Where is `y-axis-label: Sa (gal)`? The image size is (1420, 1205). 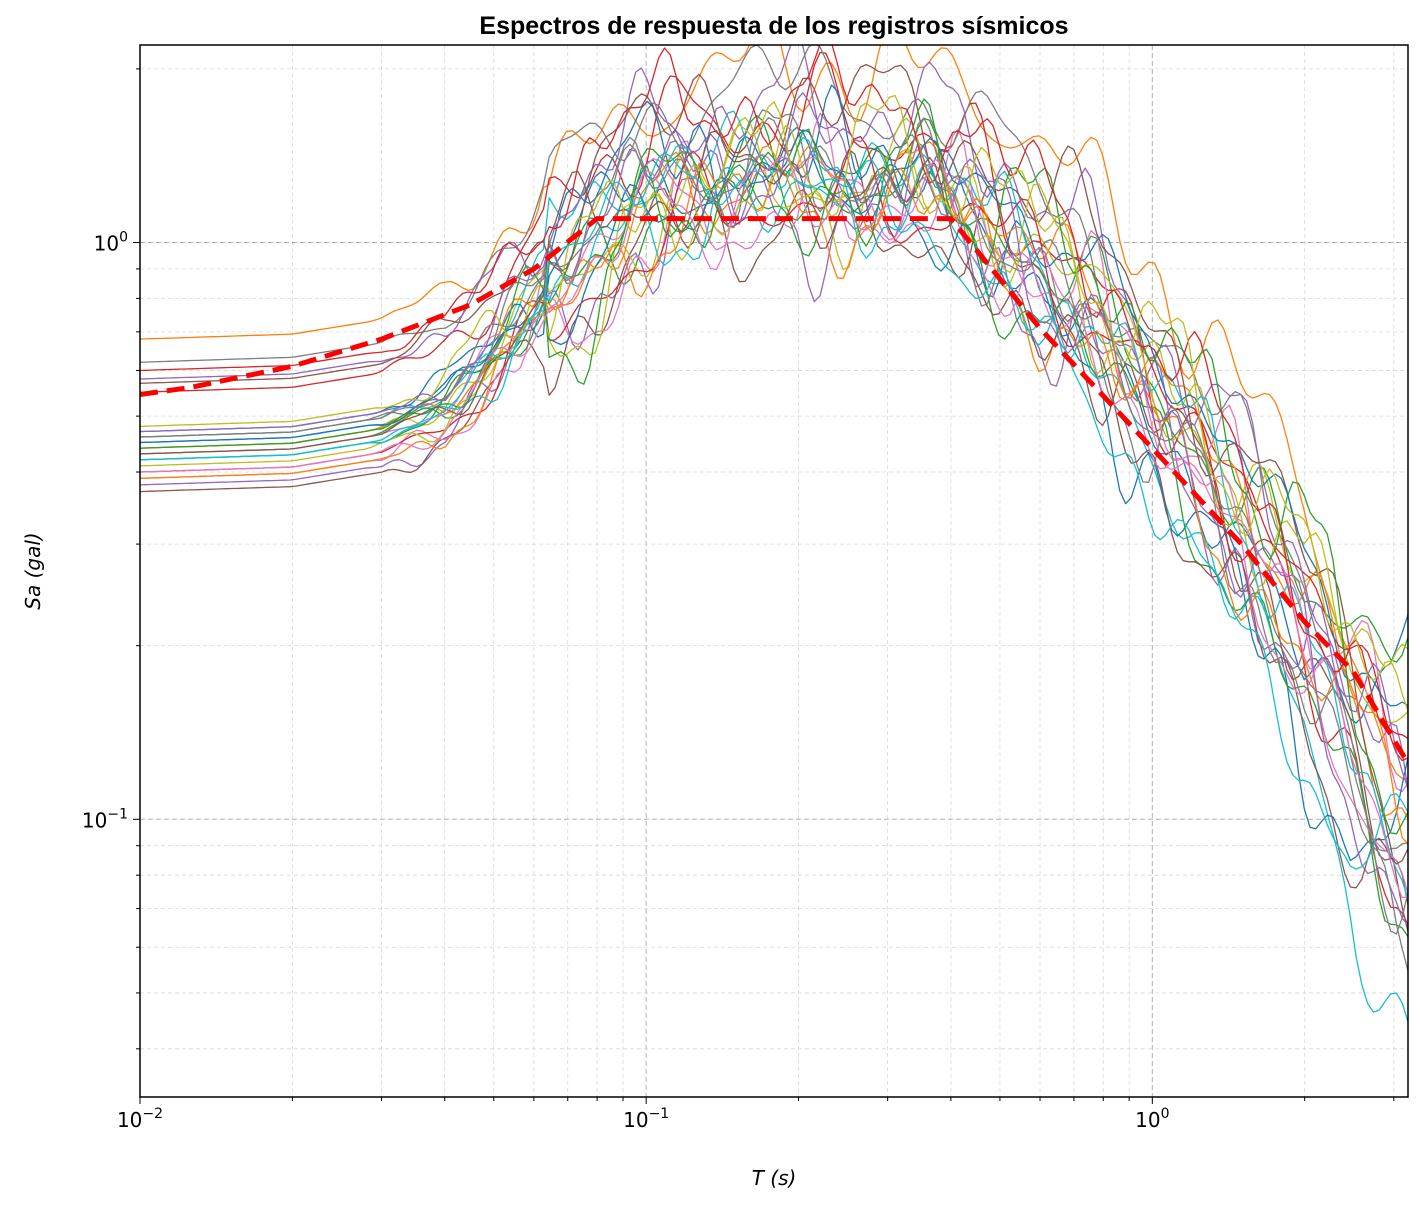 y-axis-label: Sa (gal) is located at coordinates (33, 570).